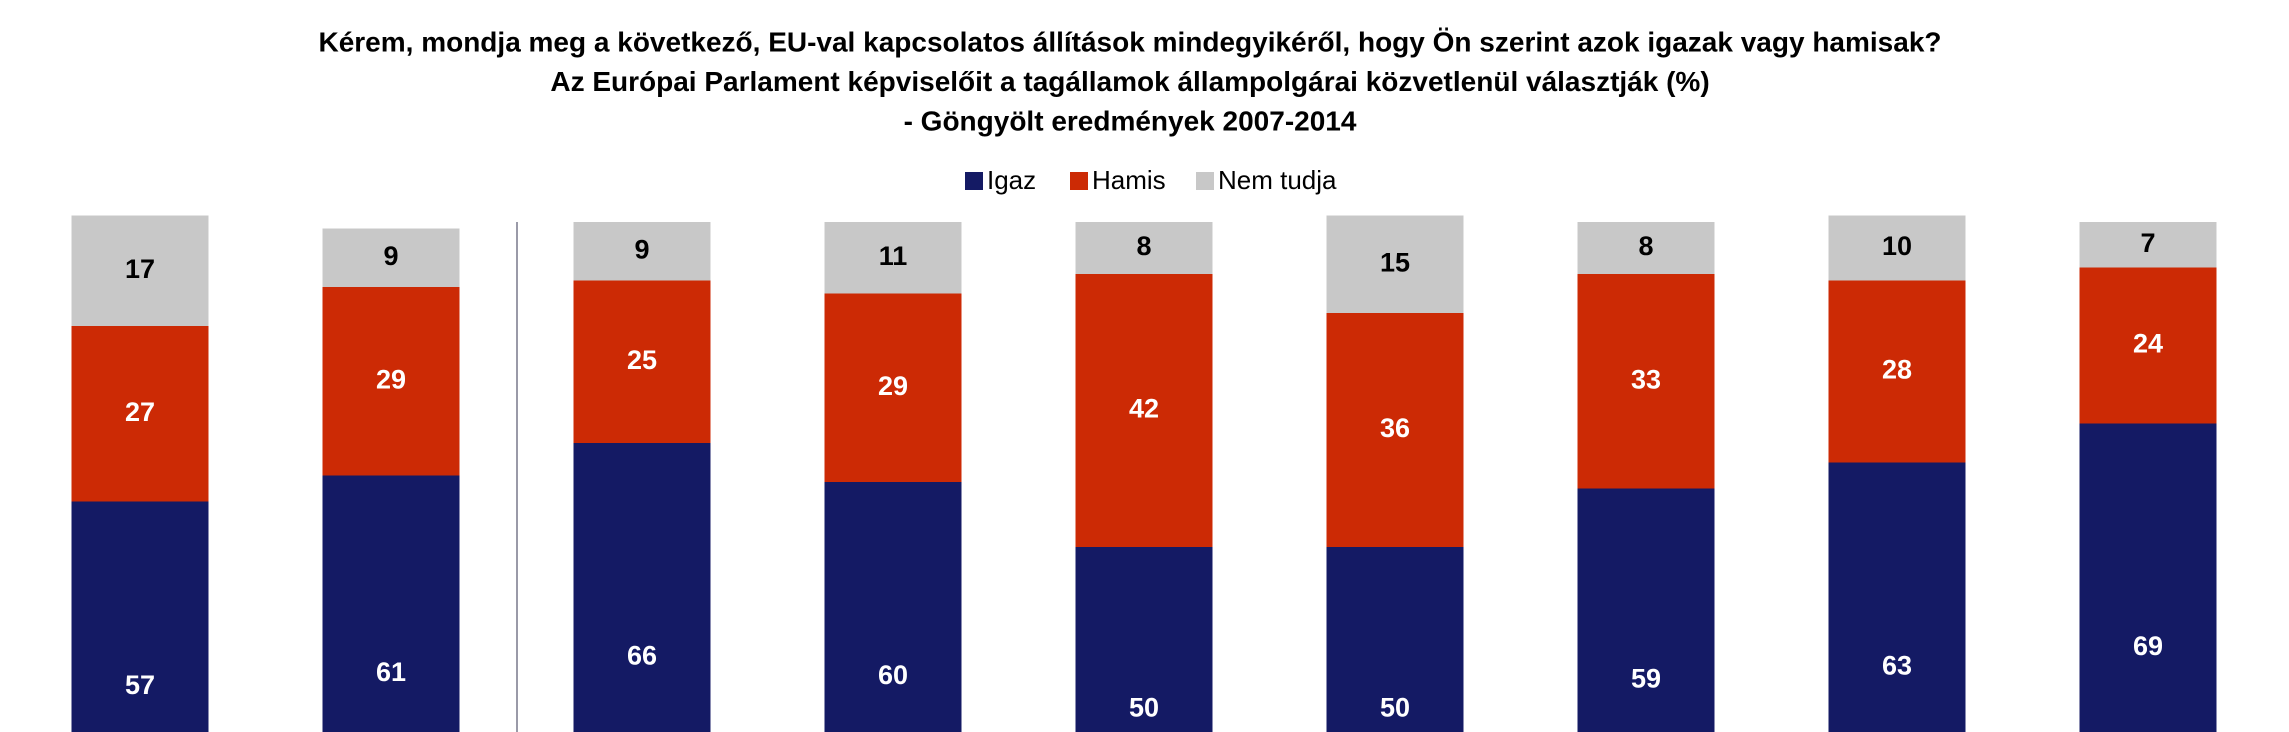 The image size is (2289, 732). What do you see at coordinates (1897, 665) in the screenshot?
I see `data-label: 63` at bounding box center [1897, 665].